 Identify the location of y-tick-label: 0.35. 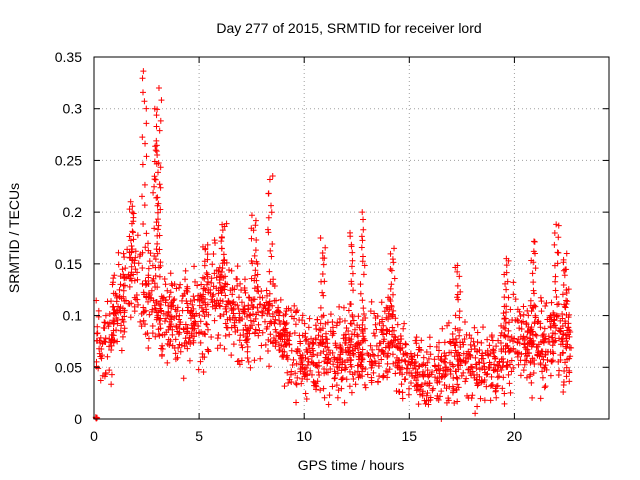
(68, 57).